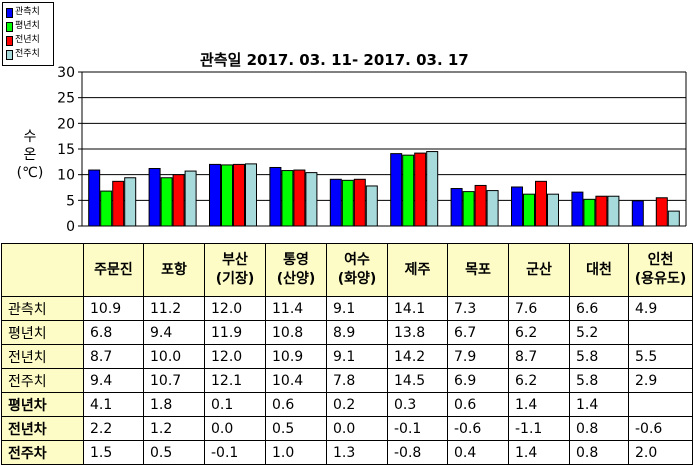  What do you see at coordinates (113, 270) in the screenshot?
I see `column-header: 주문진` at bounding box center [113, 270].